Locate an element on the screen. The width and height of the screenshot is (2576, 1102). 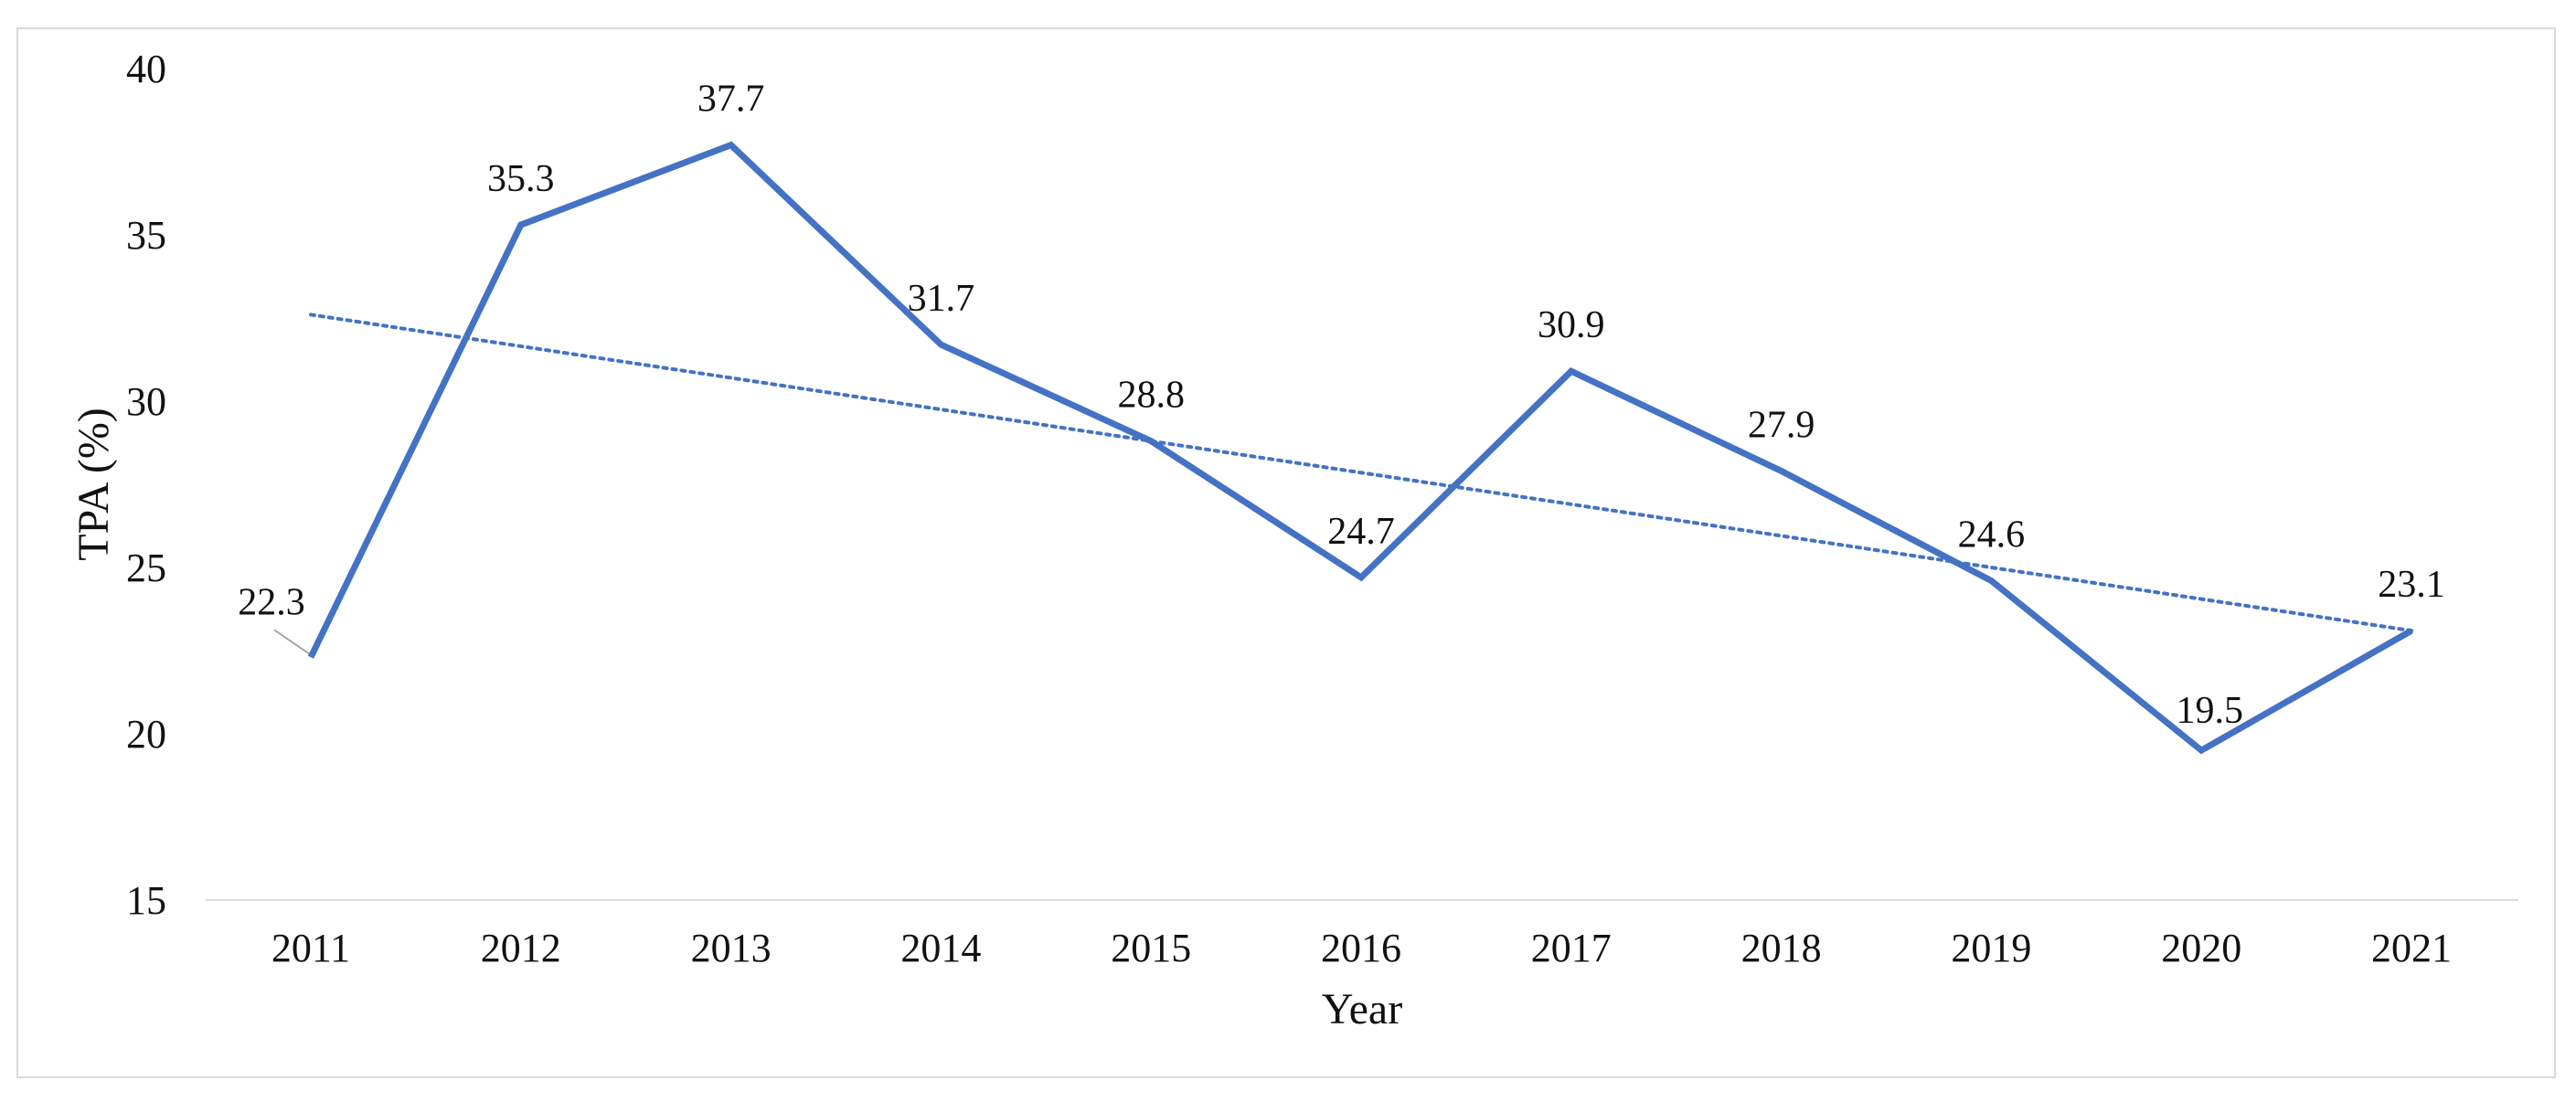
y-axis-tick-labels: 15 20 25 30 35 40 is located at coordinates (146, 485).